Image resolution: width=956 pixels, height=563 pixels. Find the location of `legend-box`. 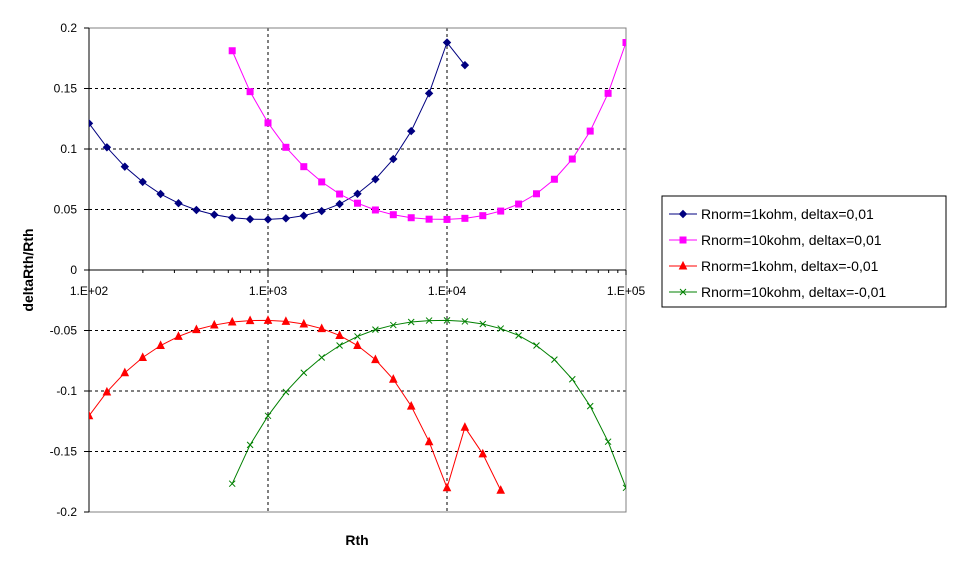

legend-box is located at coordinates (804, 251).